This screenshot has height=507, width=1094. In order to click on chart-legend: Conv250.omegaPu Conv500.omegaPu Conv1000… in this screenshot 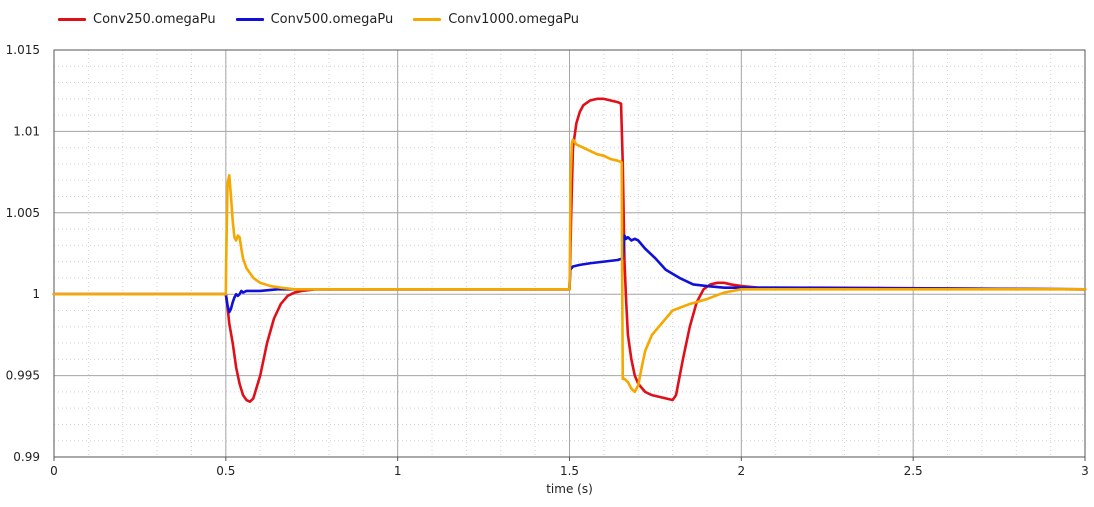, I will do `click(318, 19)`.